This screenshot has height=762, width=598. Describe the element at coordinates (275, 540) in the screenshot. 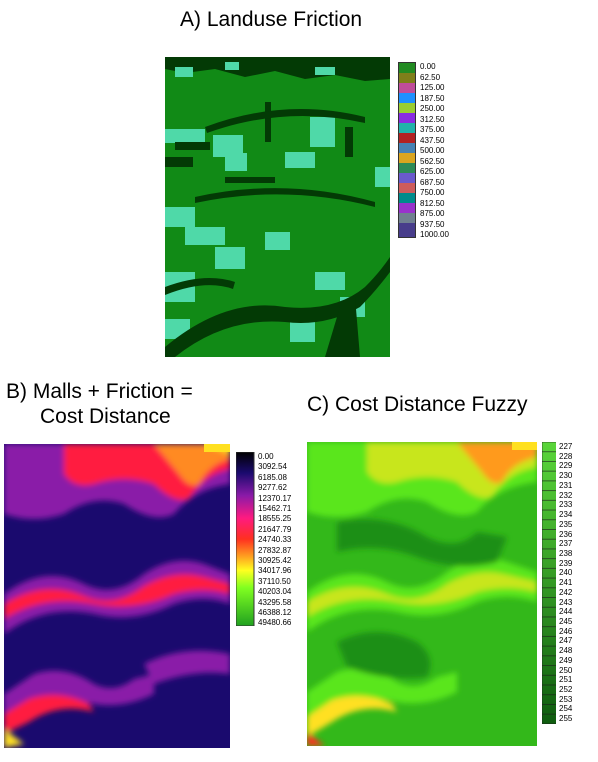

I see `legend-b-label: 24740.33` at that location.